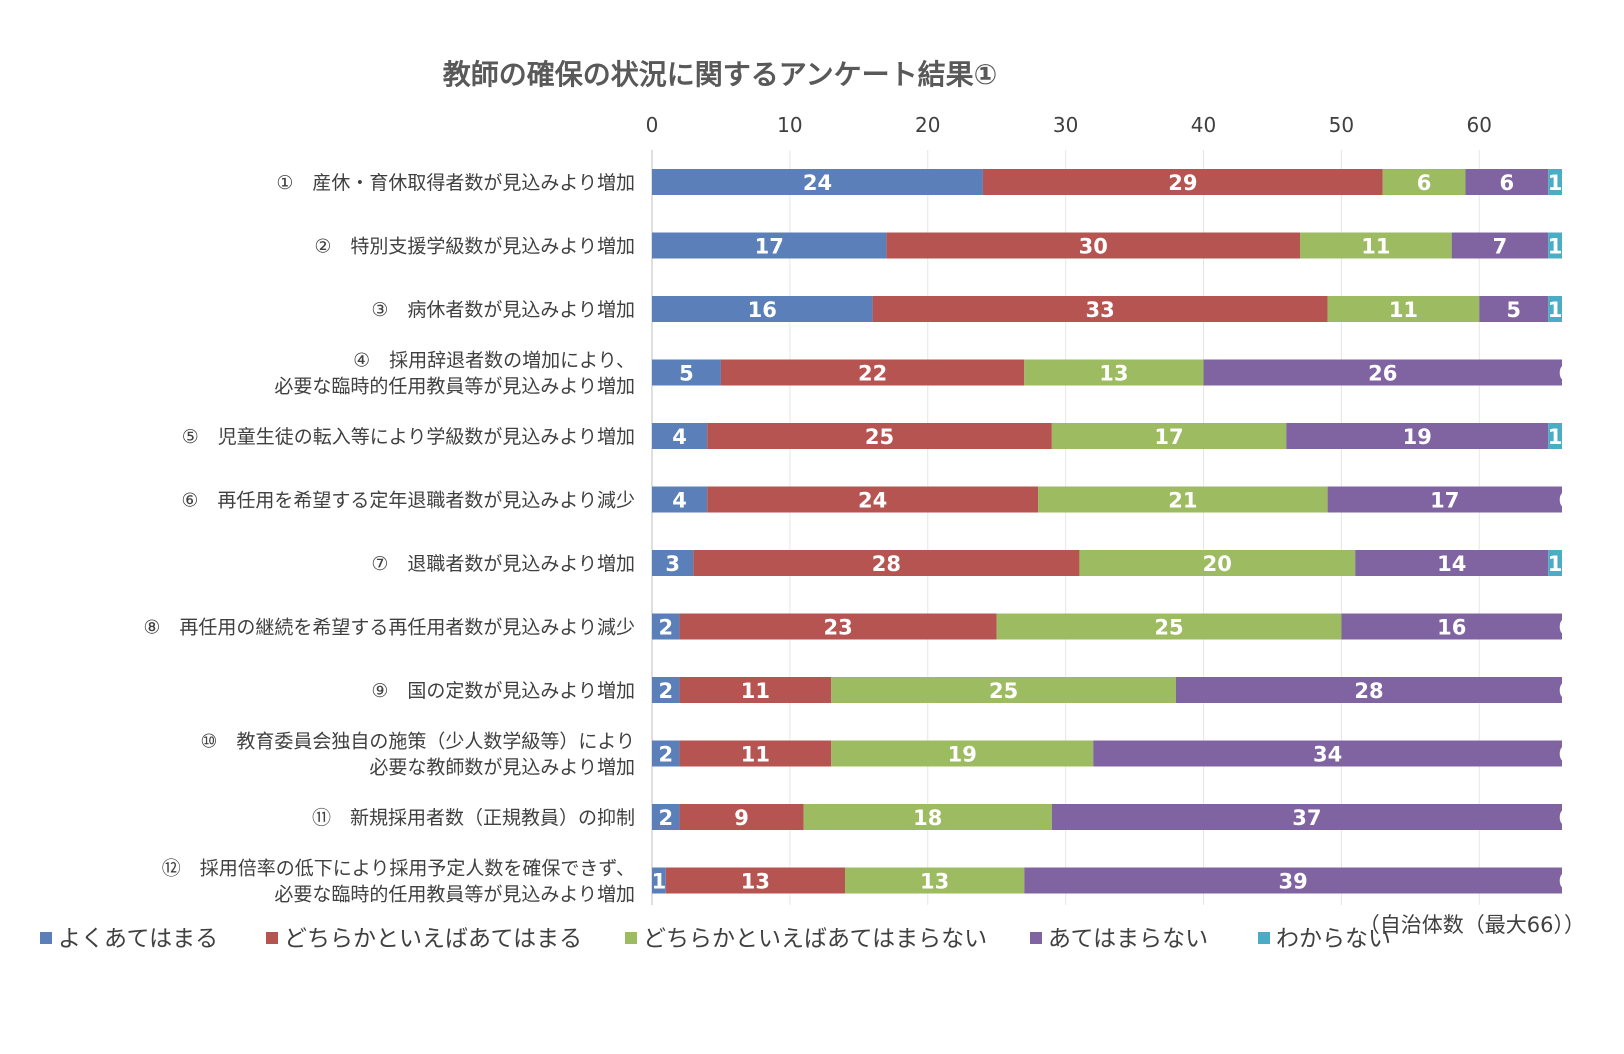 Image resolution: width=1624 pixels, height=1054 pixels. I want to click on data-label: 34, so click(1327, 755).